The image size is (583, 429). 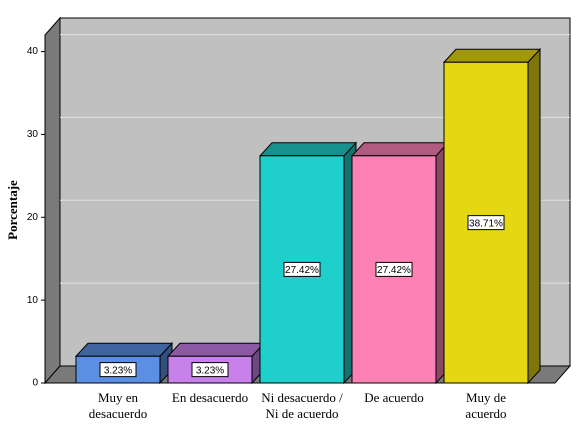 I want to click on y-tick-label: 10, so click(x=33, y=300).